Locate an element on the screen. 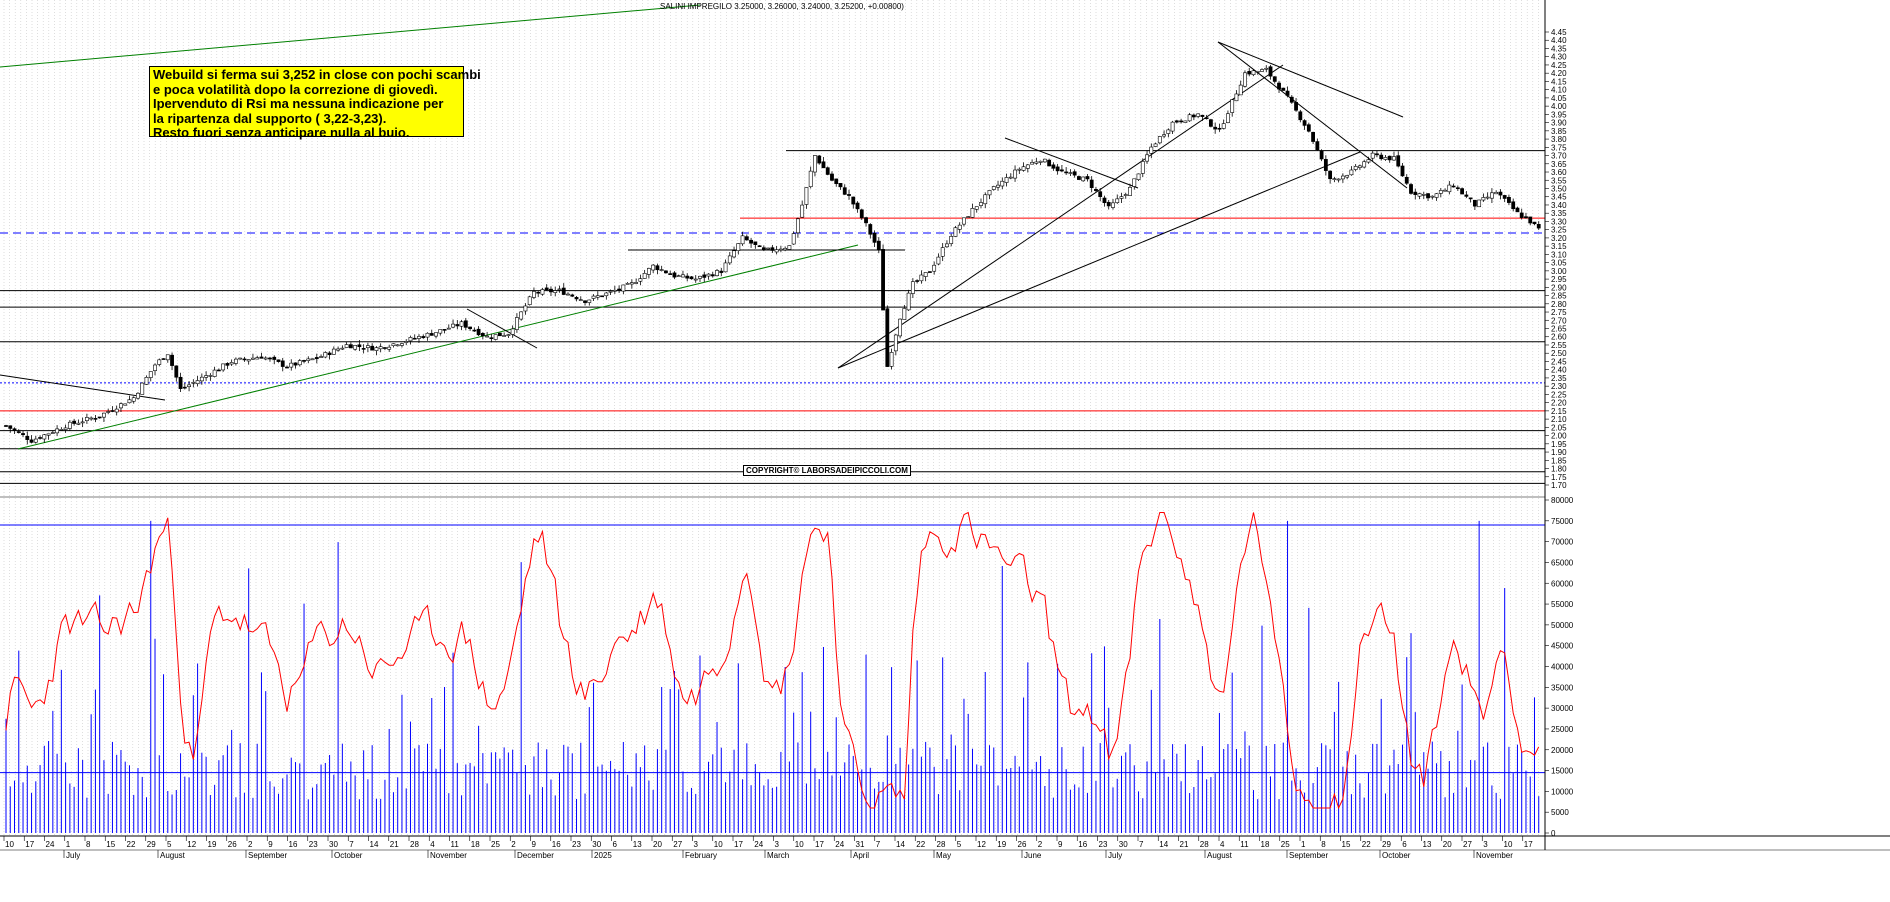 Image resolution: width=1890 pixels, height=902 pixels. day-tick-label: 8 is located at coordinates (1323, 844).